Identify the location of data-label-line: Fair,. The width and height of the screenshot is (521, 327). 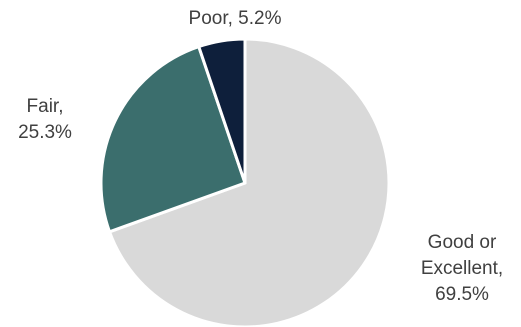
(45, 106).